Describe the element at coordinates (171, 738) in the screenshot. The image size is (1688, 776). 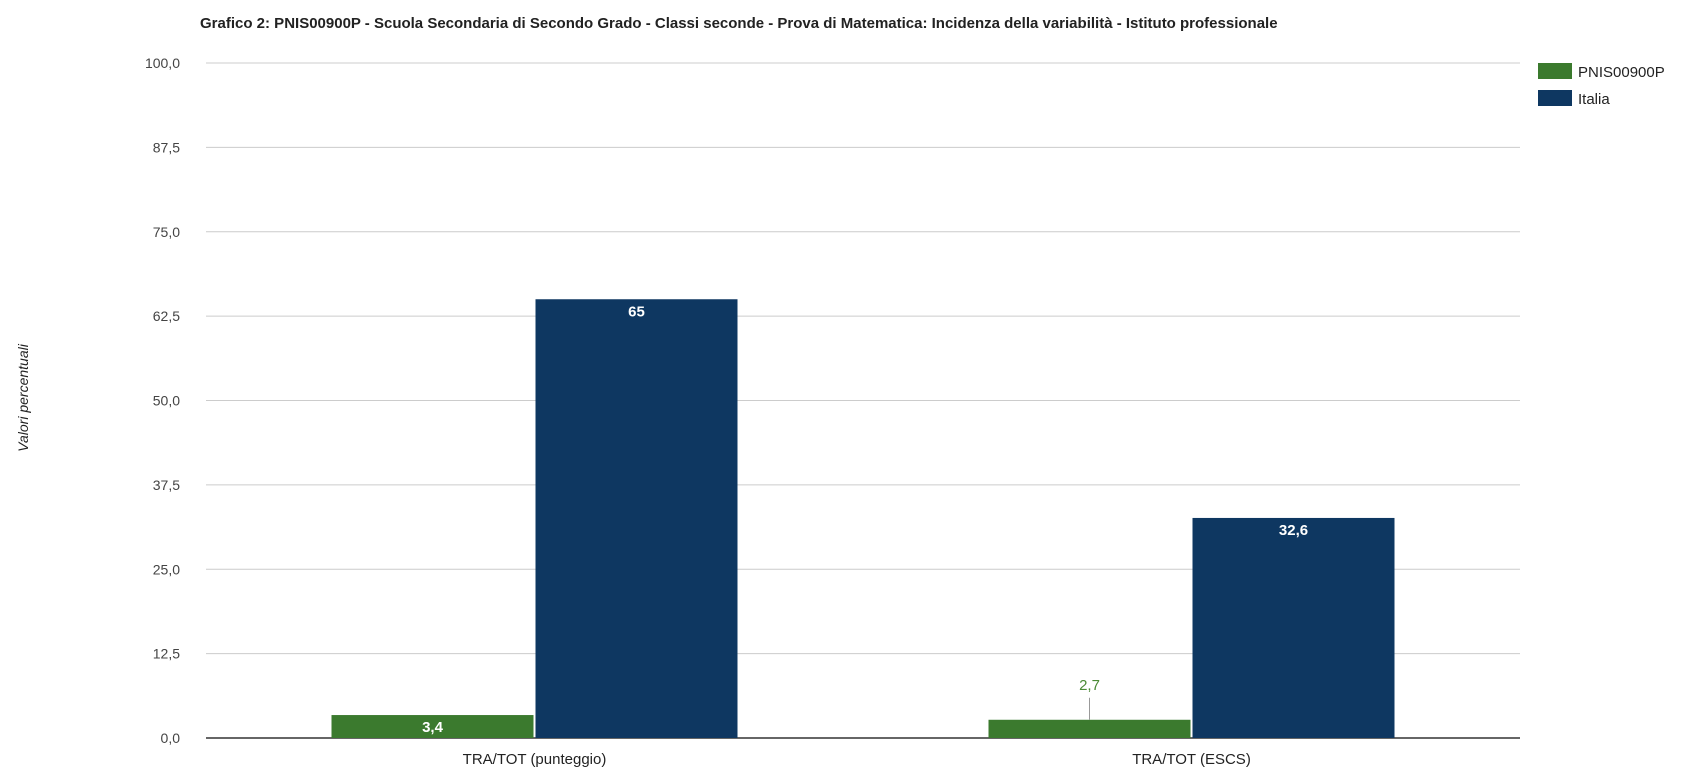
I see `y-tick-label: 0,0` at that location.